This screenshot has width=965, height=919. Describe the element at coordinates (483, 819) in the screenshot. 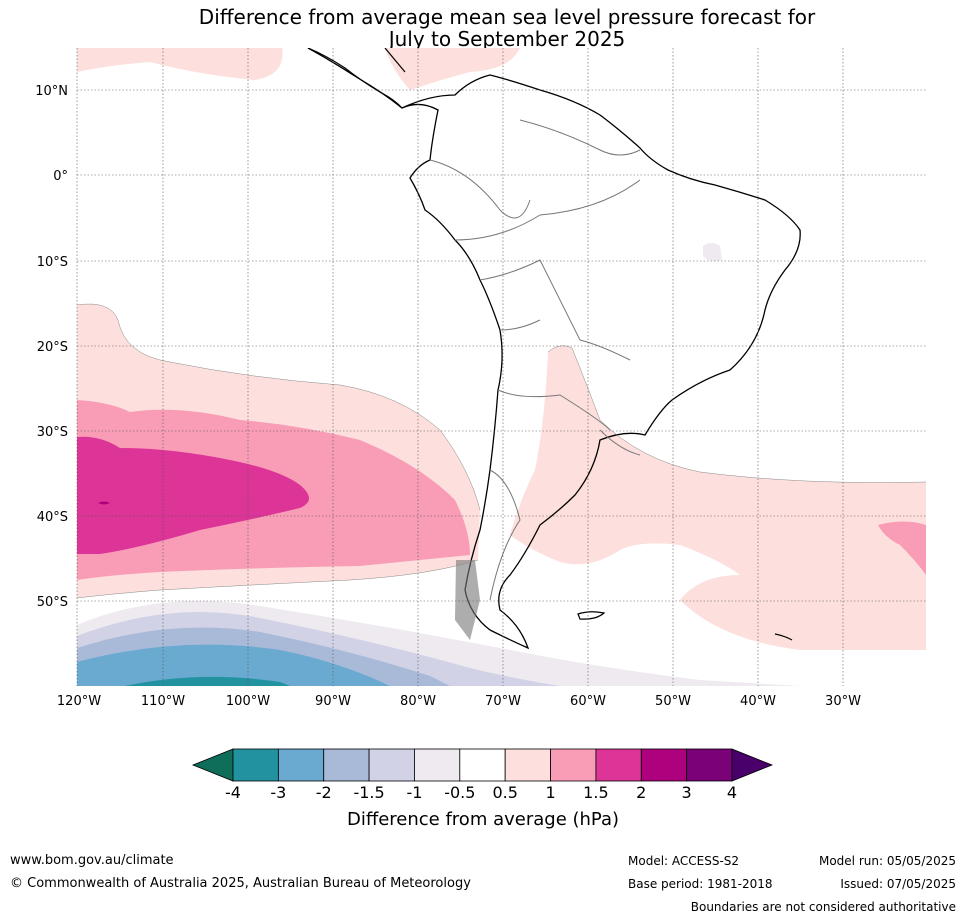

I see `colorbar-title: Difference from average (hPa)` at that location.